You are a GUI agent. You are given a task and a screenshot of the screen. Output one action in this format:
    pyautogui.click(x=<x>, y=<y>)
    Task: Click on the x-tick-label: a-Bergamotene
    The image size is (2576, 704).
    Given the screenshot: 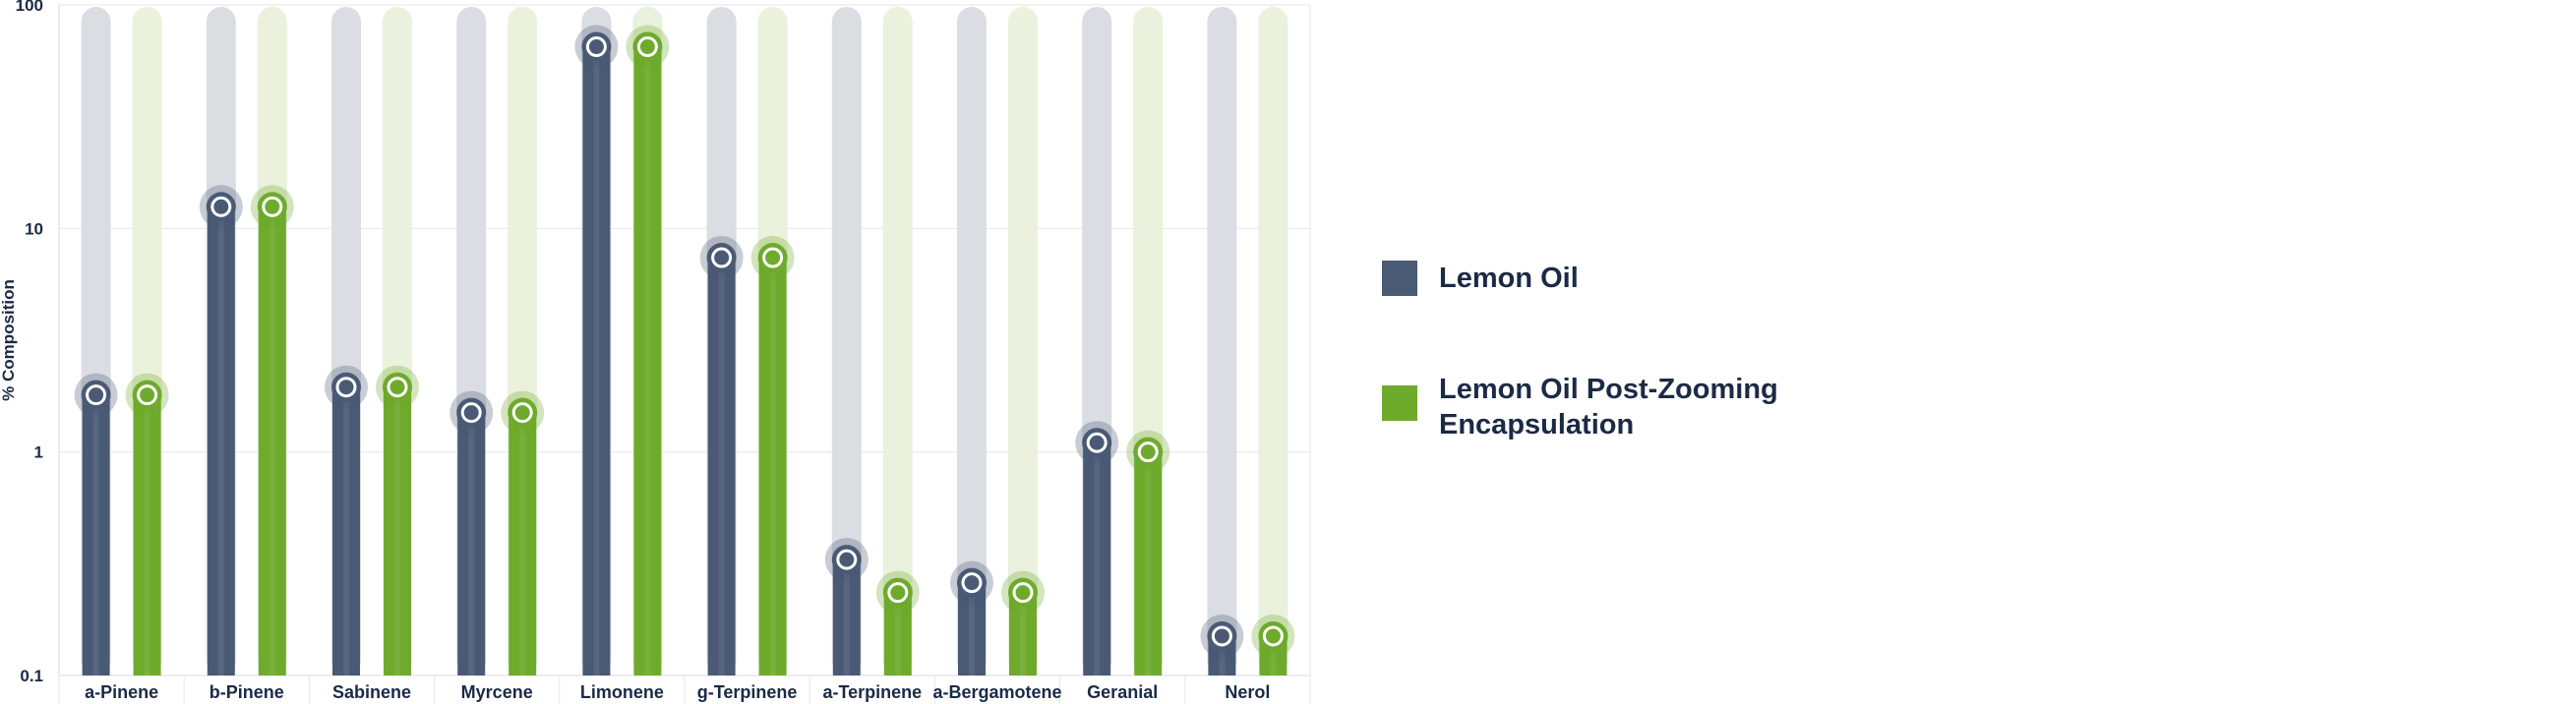 What is the action you would take?
    pyautogui.click(x=997, y=692)
    